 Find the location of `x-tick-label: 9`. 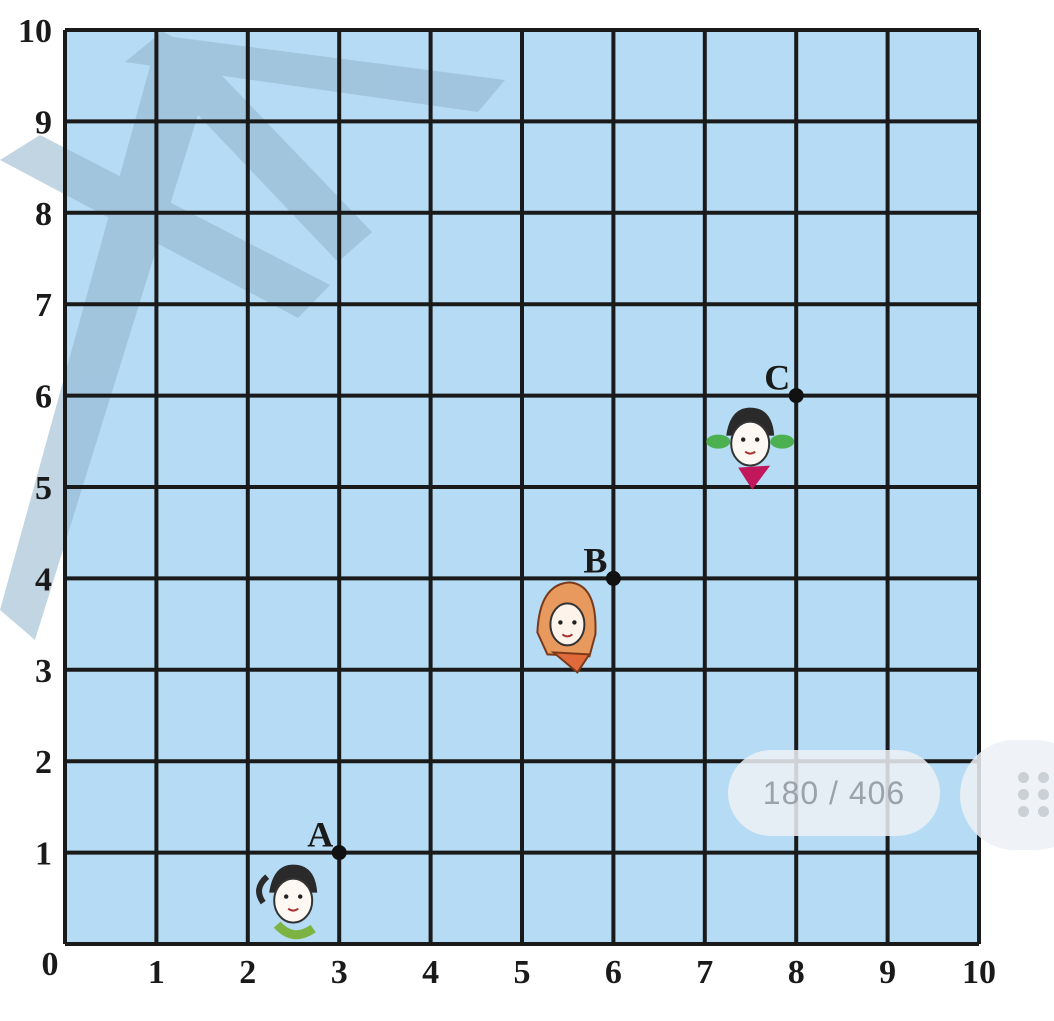

x-tick-label: 9 is located at coordinates (887, 972).